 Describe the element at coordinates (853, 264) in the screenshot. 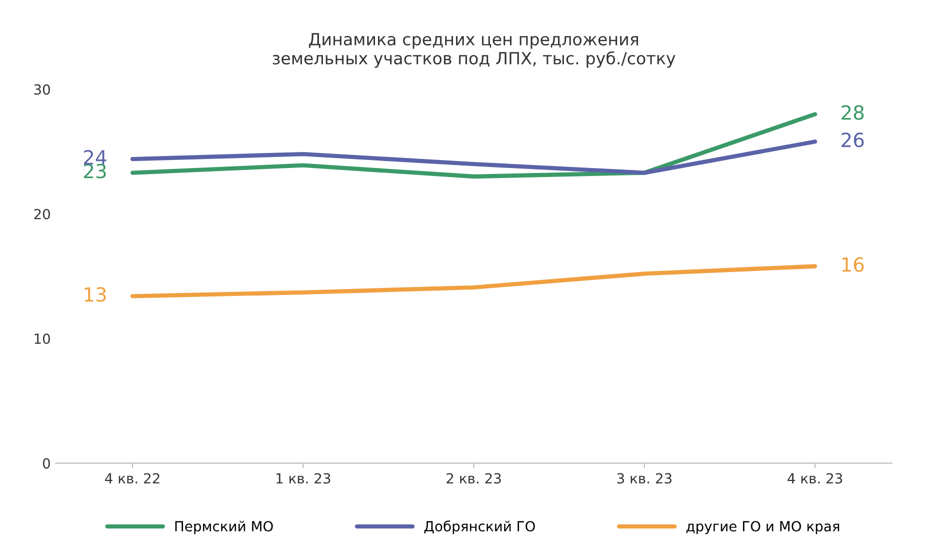

I see `data-label: 16` at that location.